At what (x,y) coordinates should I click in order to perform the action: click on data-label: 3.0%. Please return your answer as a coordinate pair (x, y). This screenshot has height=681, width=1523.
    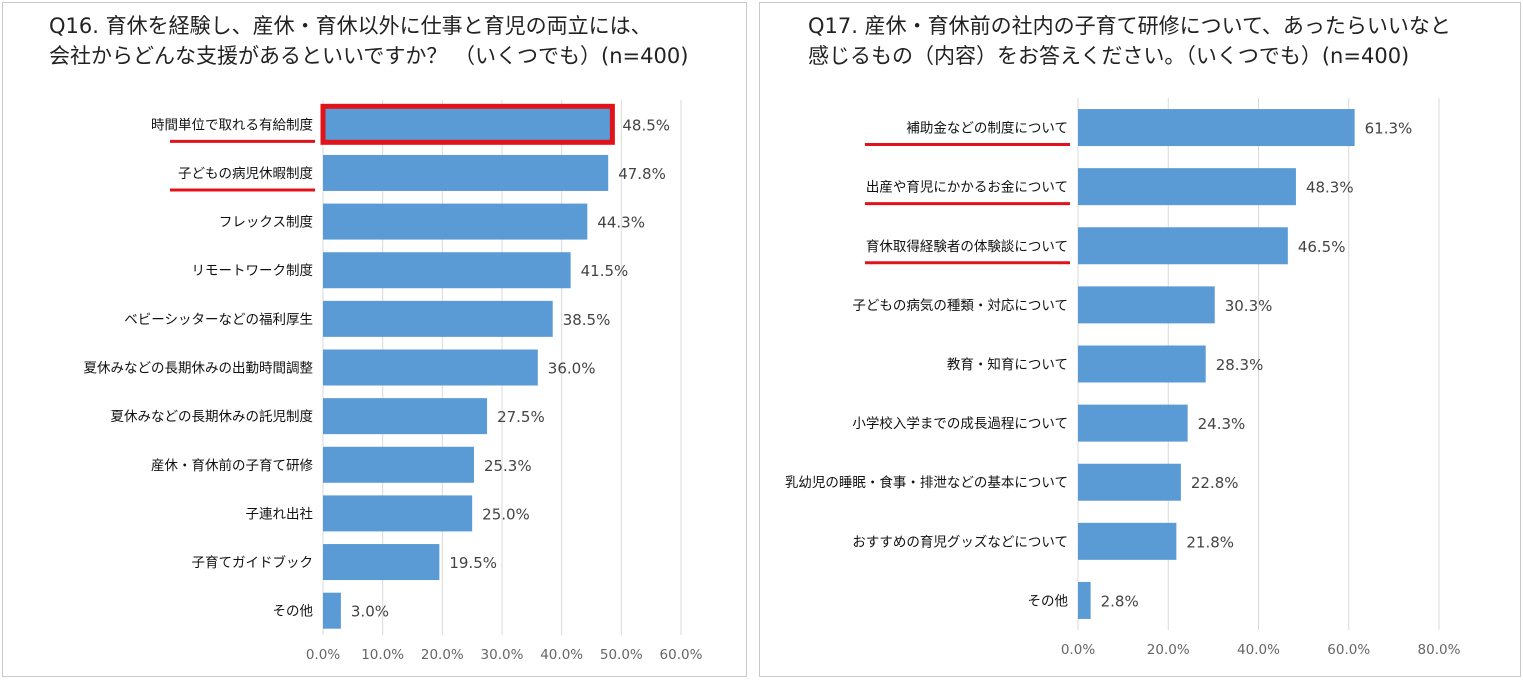
    Looking at the image, I should click on (370, 612).